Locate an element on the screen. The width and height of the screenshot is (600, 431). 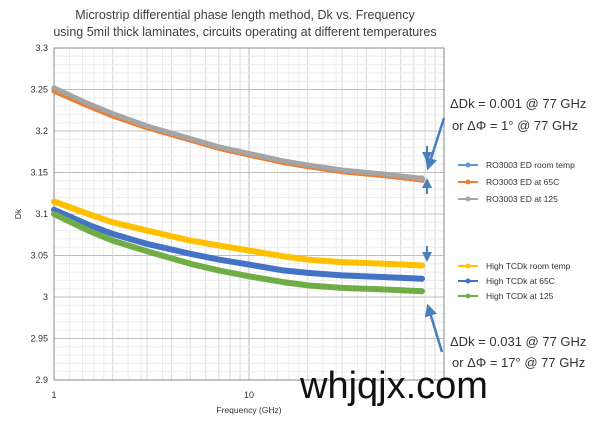
legend-label: RO3003 ED at 125 is located at coordinates (522, 199).